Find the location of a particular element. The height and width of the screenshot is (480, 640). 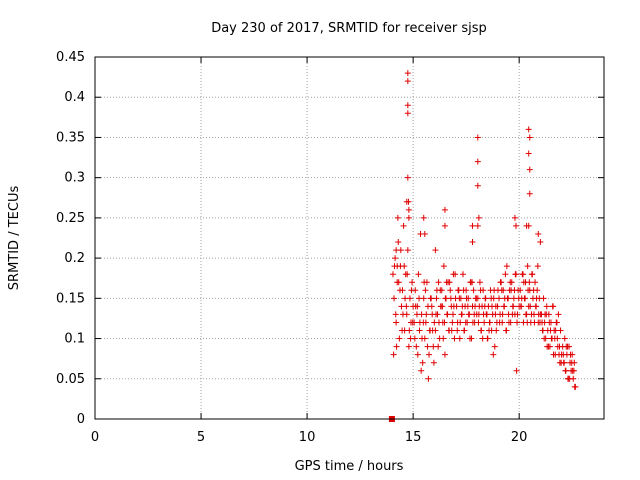

y-tick-label: 0.2 is located at coordinates (74, 258).